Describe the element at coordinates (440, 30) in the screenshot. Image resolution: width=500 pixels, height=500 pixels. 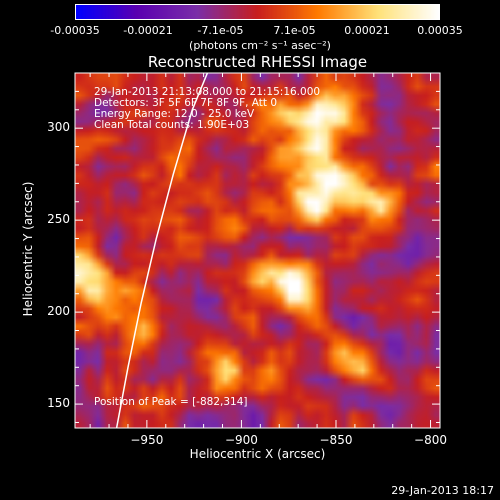
I see `colorbar-tick-label: 0.00035` at that location.